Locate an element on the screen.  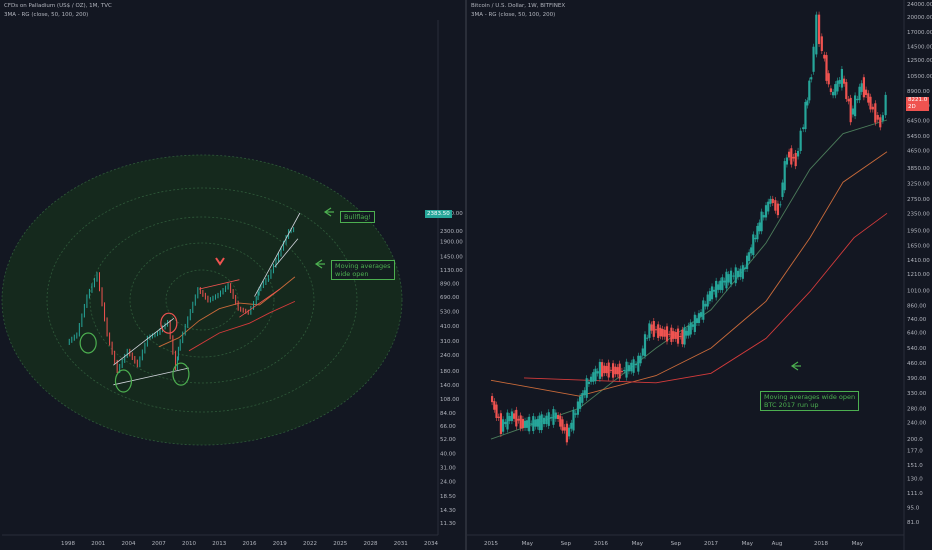
y-tick-label: 52.00 is located at coordinates (448, 440).